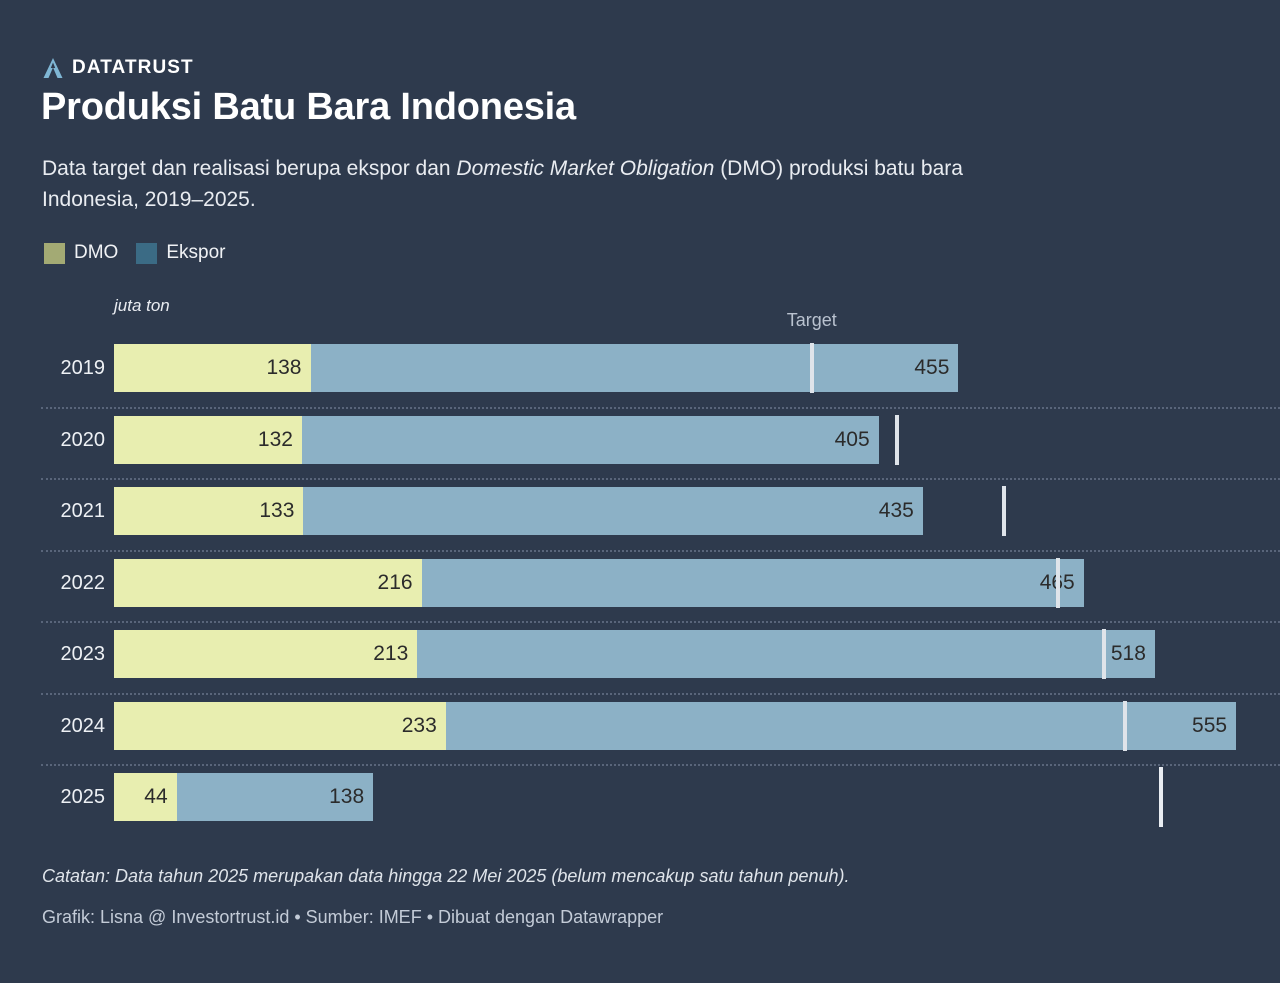 This screenshot has height=983, width=1280. I want to click on bar-value-dmo: 132, so click(275, 439).